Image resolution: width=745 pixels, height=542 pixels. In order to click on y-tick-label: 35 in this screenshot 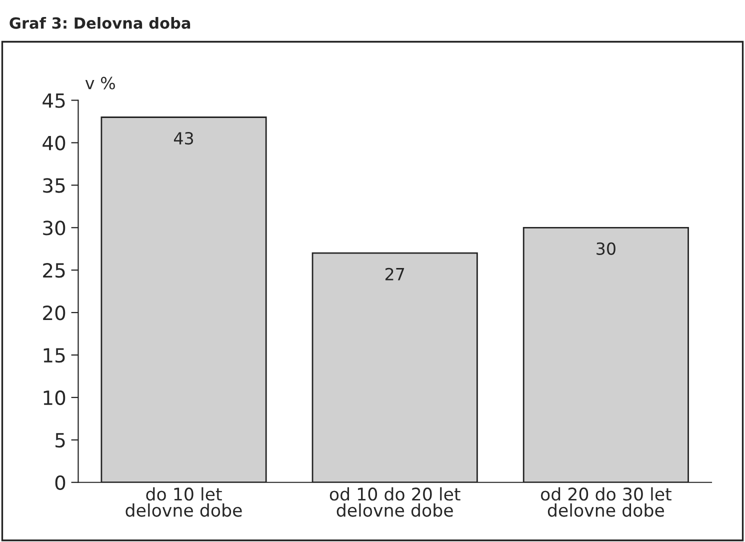, I will do `click(54, 185)`.